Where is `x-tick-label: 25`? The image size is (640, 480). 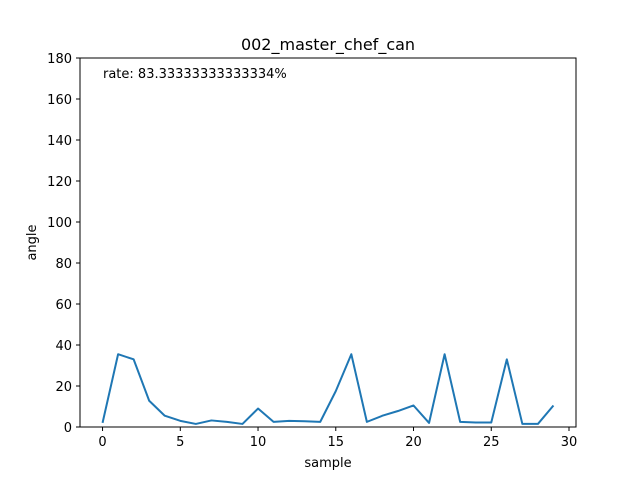 x-tick-label: 25 is located at coordinates (491, 442).